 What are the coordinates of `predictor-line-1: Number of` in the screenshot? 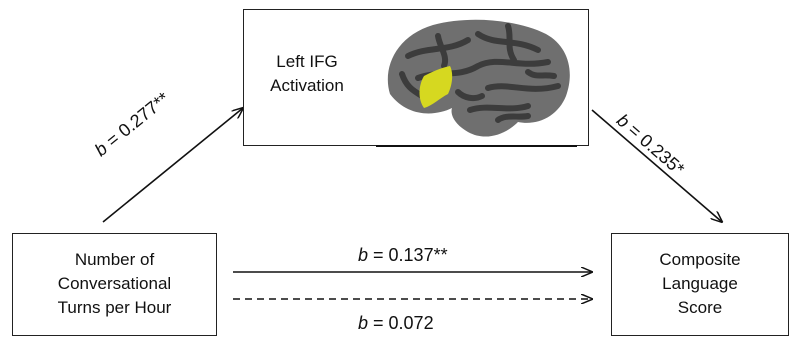 It's located at (114, 259).